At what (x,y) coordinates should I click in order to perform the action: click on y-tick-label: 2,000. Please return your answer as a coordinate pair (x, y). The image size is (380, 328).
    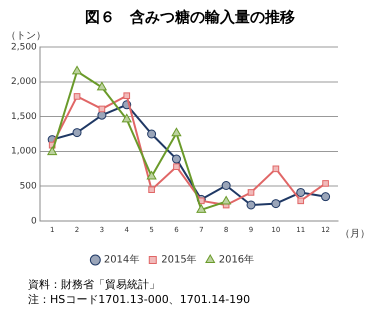
    Looking at the image, I should click on (24, 82).